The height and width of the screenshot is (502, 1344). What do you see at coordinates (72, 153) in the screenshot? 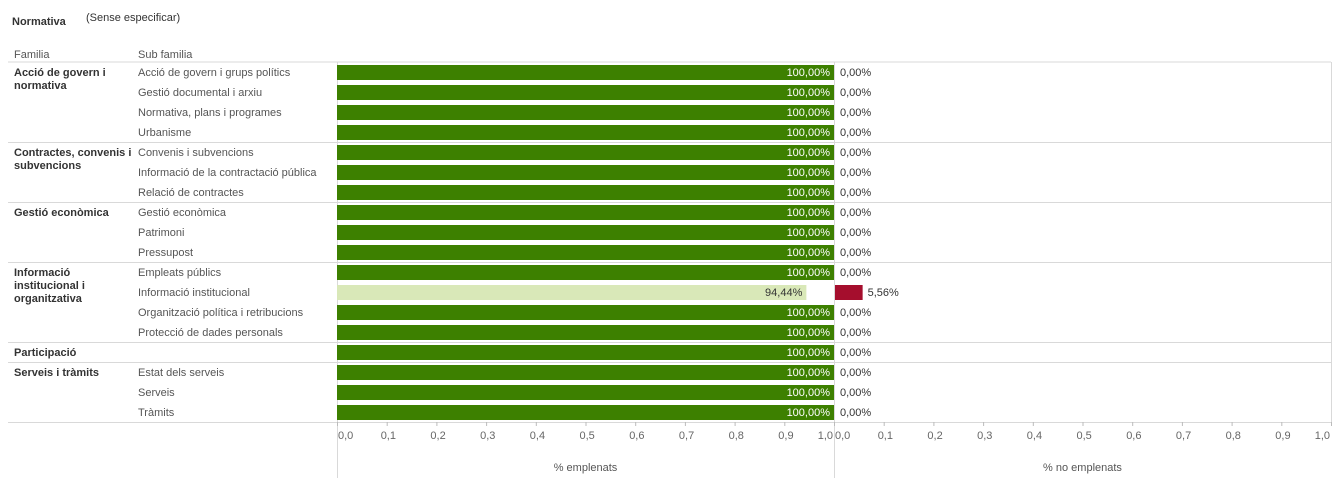
I see `family-label: Contractes, convenis i` at bounding box center [72, 153].